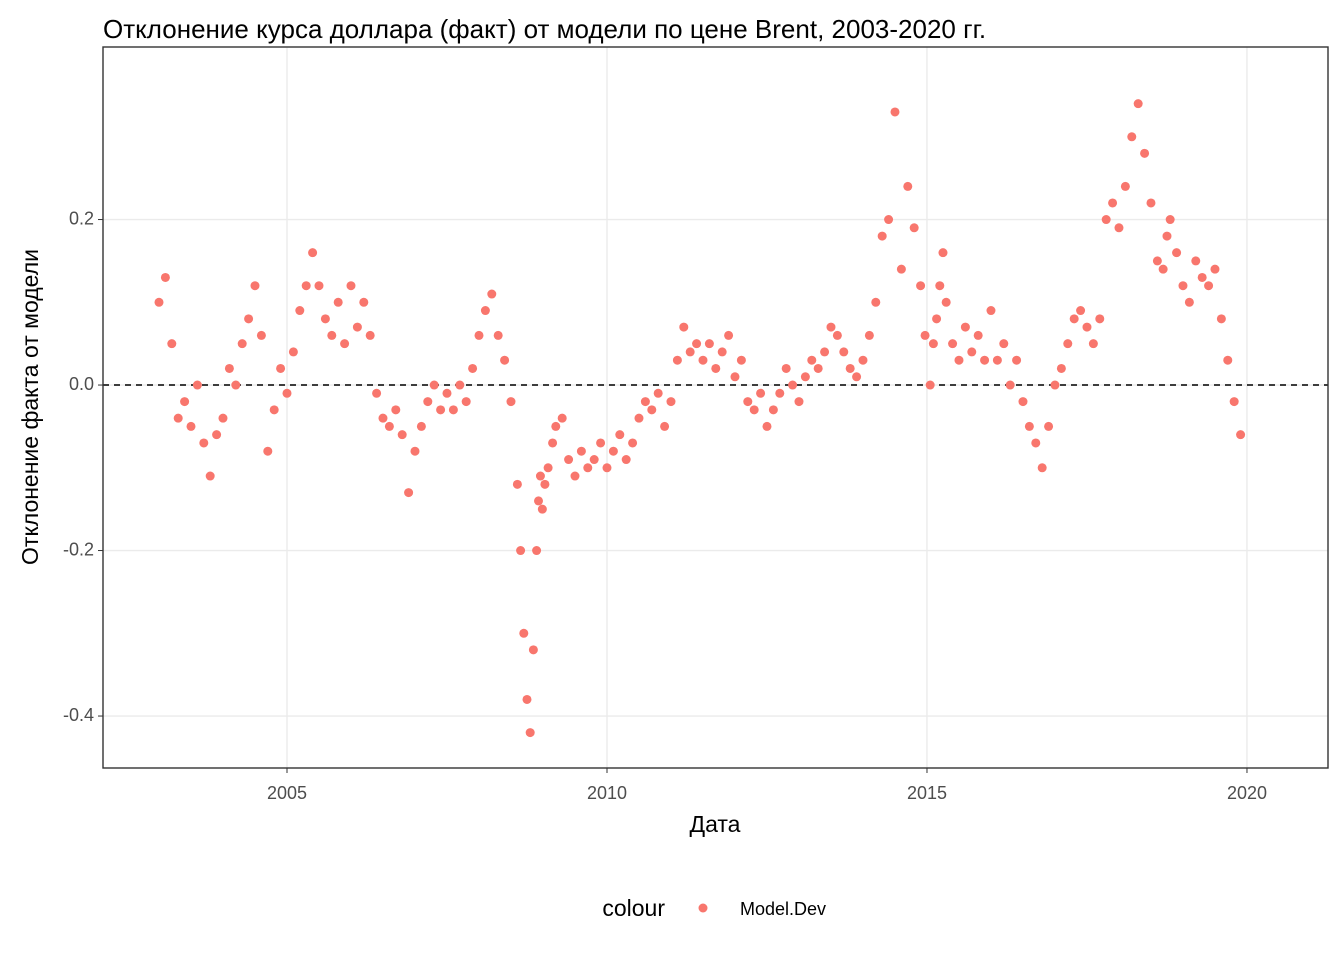  What do you see at coordinates (703, 908) in the screenshot?
I see `legend-marker` at bounding box center [703, 908].